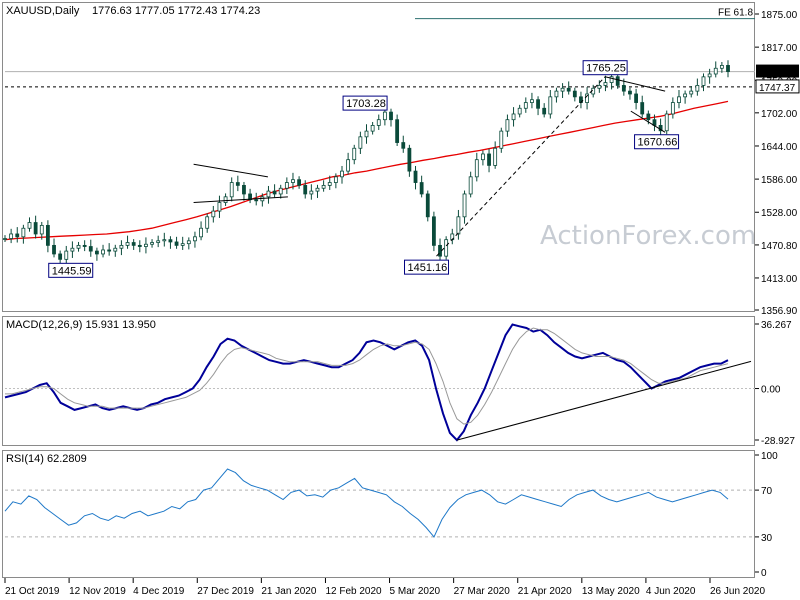 The width and height of the screenshot is (800, 600). I want to click on x-tick-label: 26 Jun 2020, so click(737, 591).